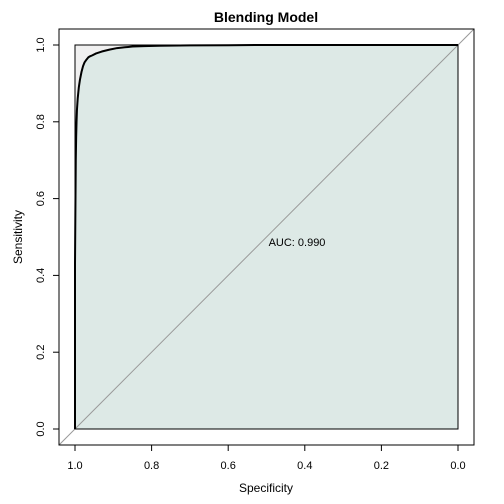  Describe the element at coordinates (41, 121) in the screenshot. I see `y-tick-label: 0.8` at that location.